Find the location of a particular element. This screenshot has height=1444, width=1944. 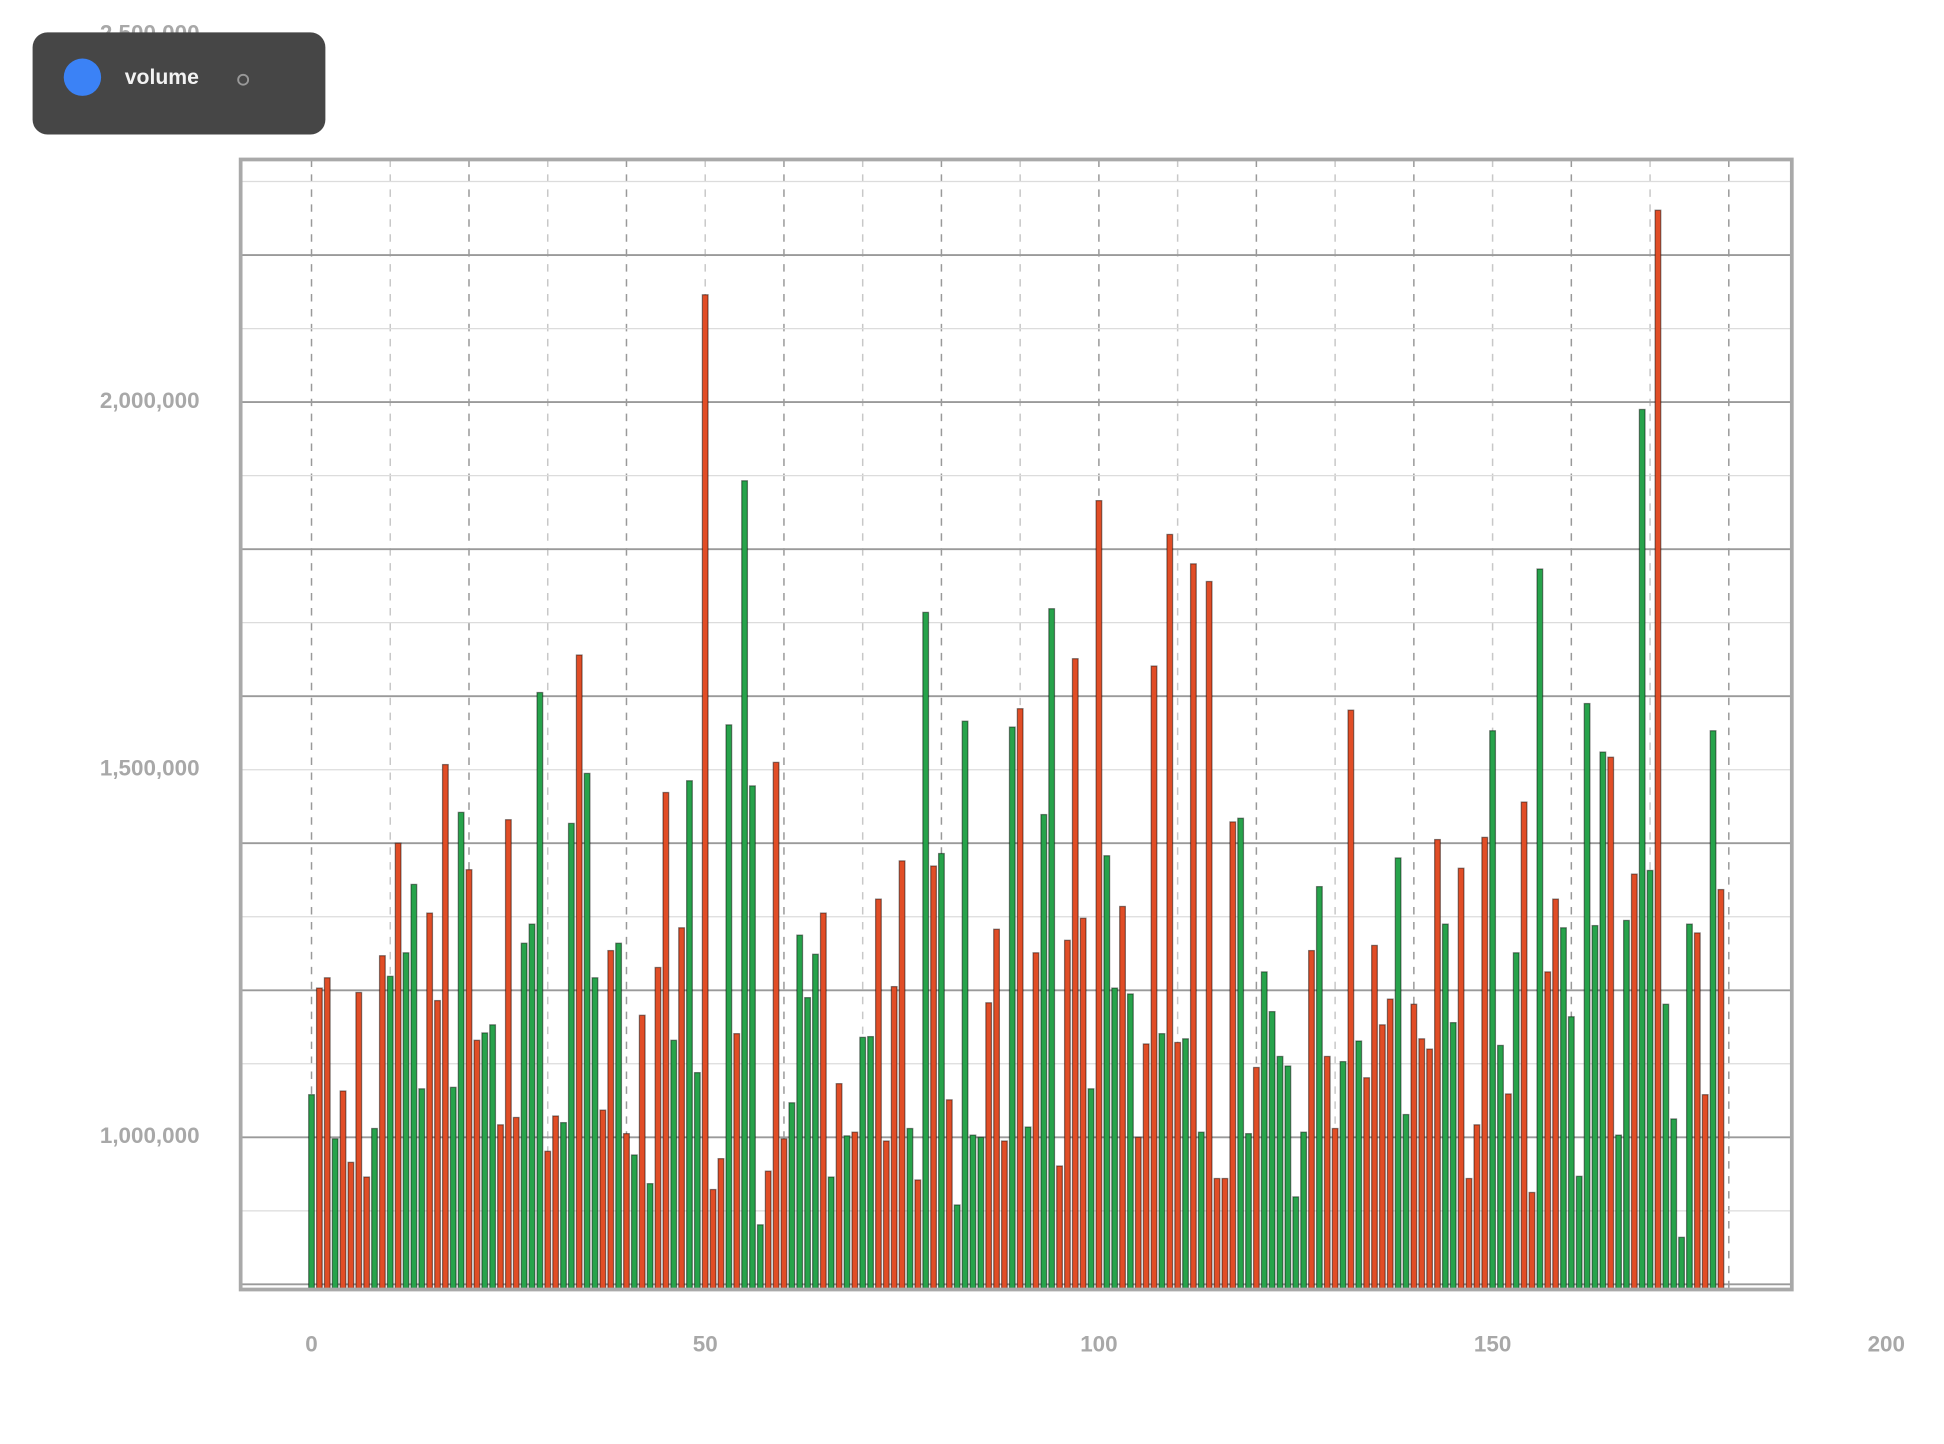

legend-box is located at coordinates (179, 83).